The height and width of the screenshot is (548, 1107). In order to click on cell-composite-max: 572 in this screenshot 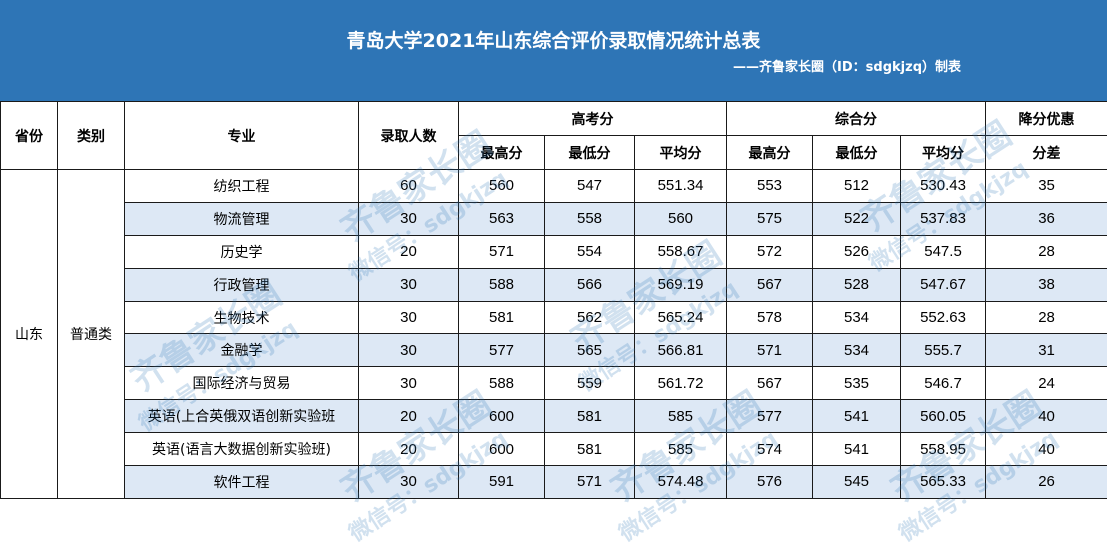, I will do `click(770, 251)`.